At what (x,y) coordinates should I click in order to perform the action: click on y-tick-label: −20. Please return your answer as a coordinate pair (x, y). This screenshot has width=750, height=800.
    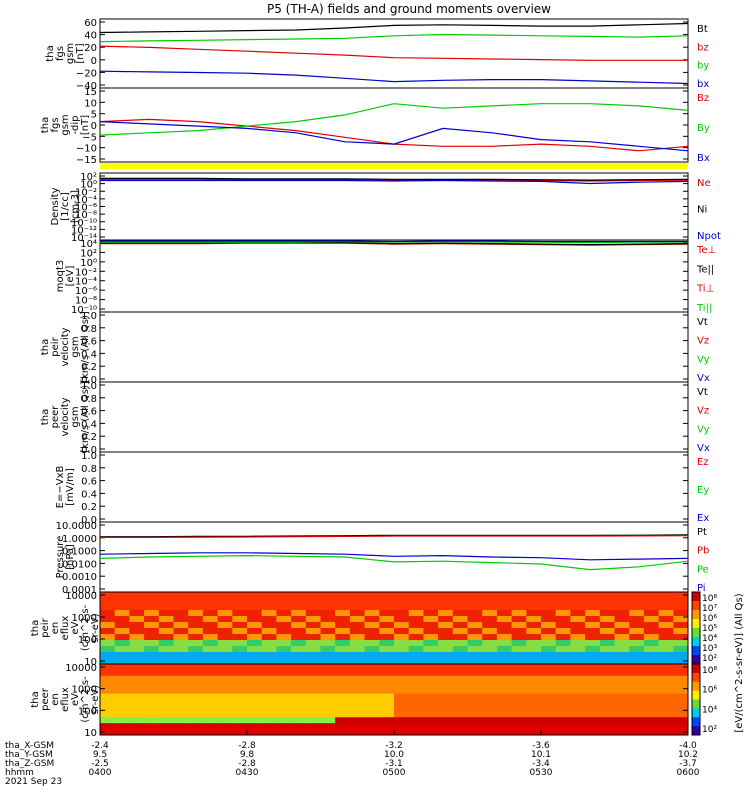
    Looking at the image, I should click on (86, 73).